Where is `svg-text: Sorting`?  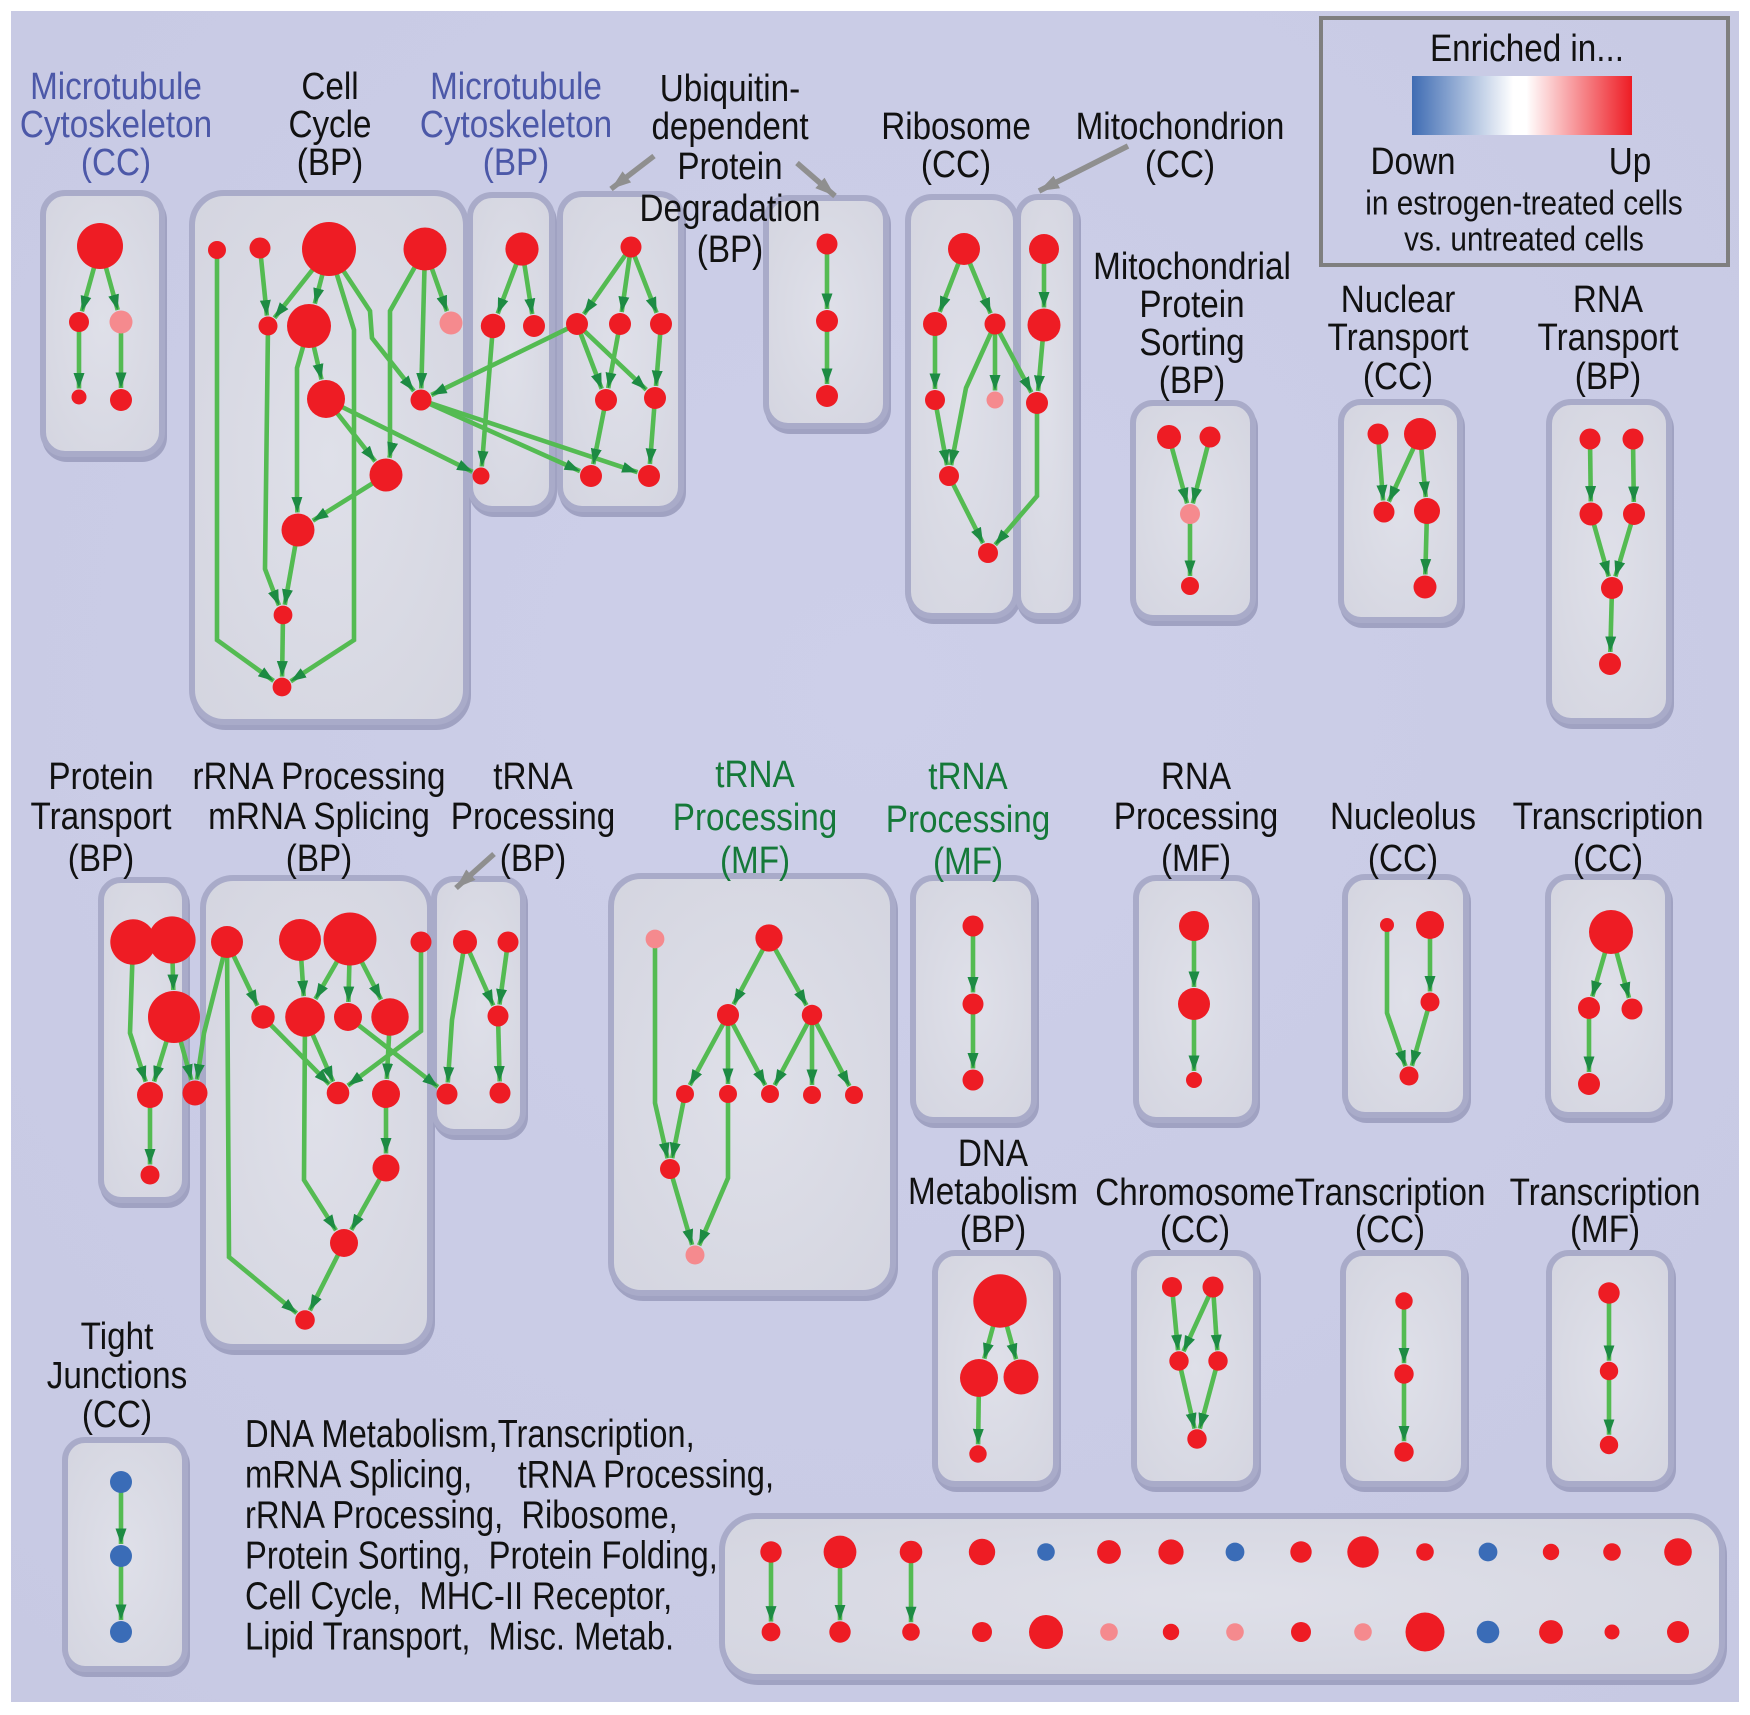
svg-text: Sorting is located at coordinates (1191, 342).